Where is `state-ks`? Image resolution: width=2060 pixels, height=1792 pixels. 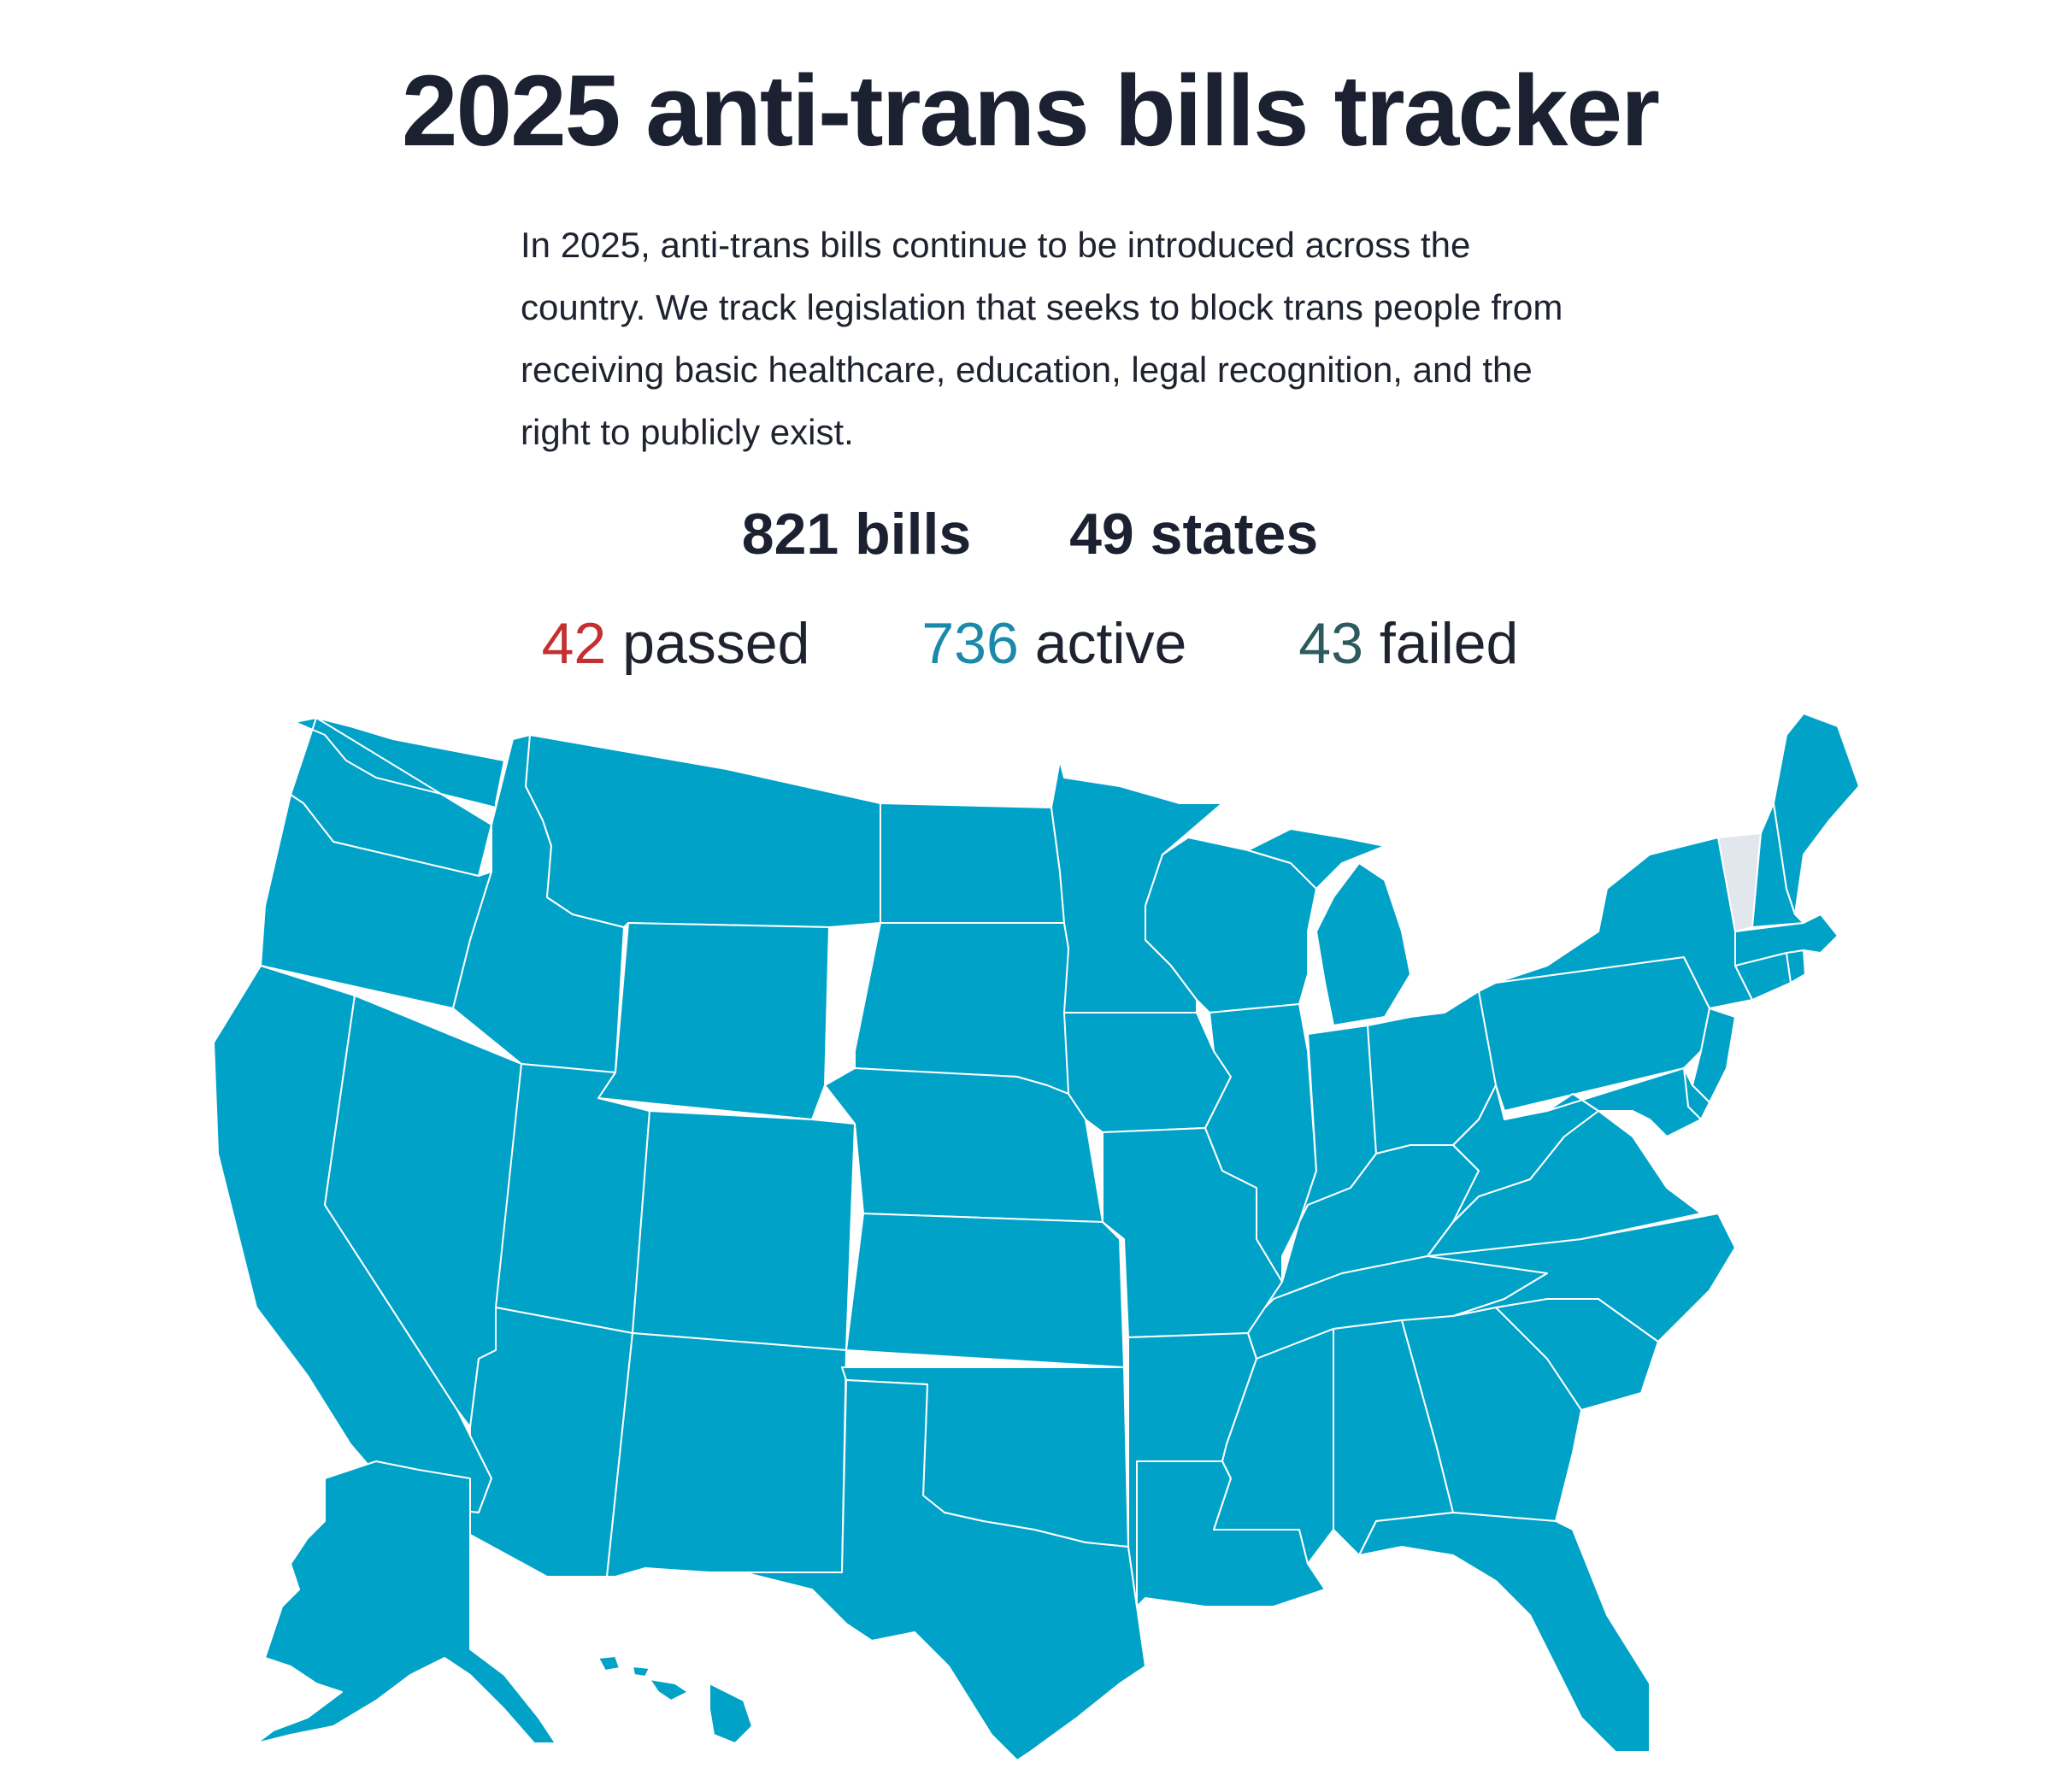 state-ks is located at coordinates (985, 1290).